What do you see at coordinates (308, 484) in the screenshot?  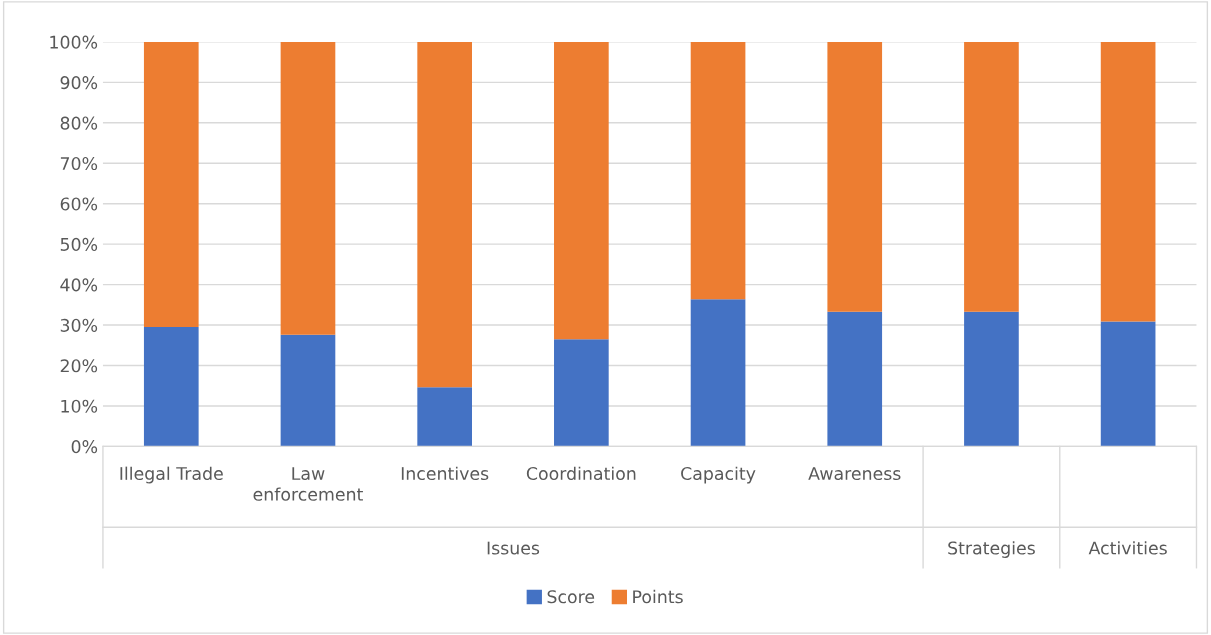 I see `x-tick-label: Law enforcement` at bounding box center [308, 484].